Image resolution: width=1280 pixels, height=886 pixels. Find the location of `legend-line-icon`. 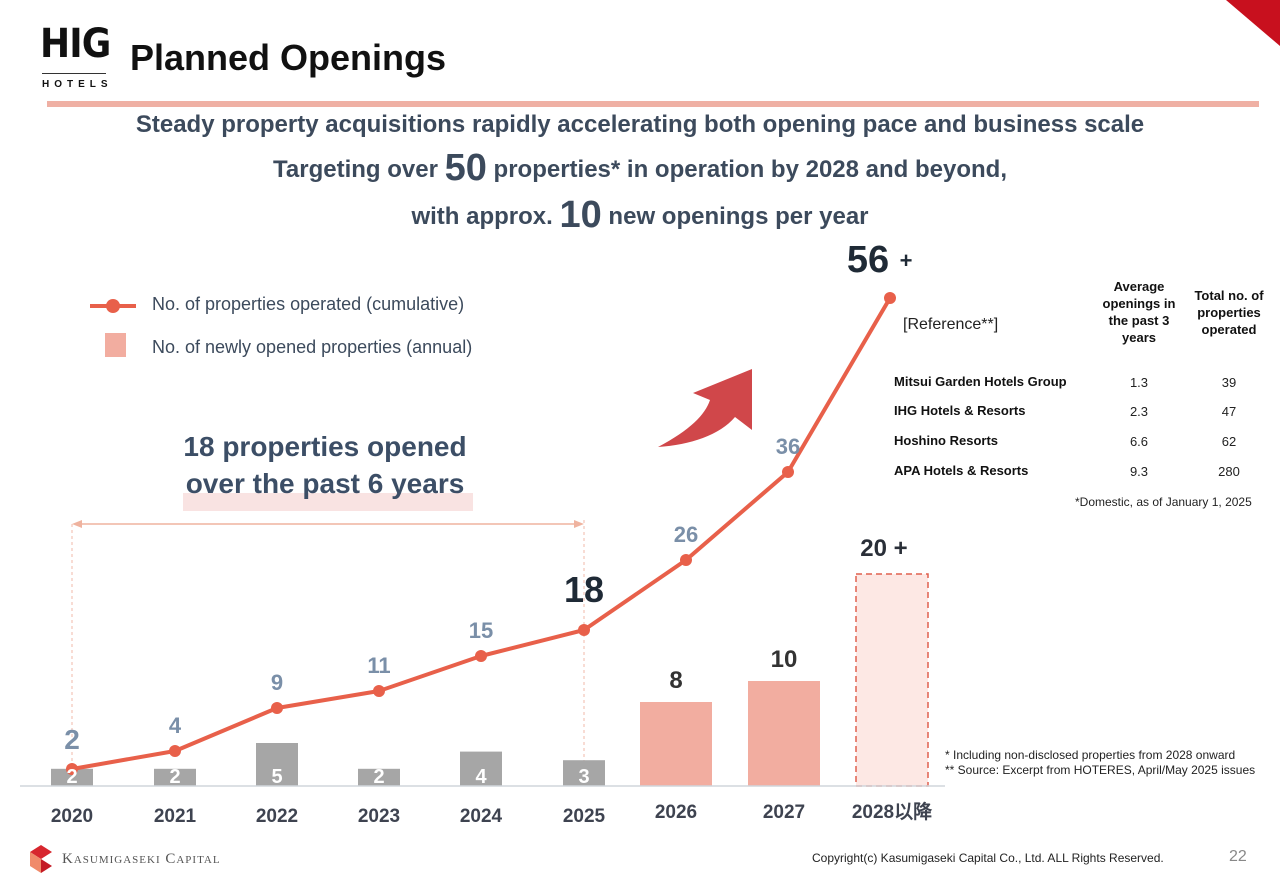

legend-line-icon is located at coordinates (113, 306).